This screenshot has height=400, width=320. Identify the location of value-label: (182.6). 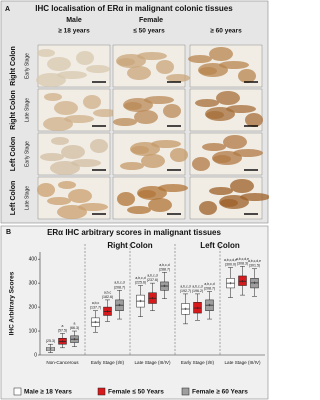
(107, 297).